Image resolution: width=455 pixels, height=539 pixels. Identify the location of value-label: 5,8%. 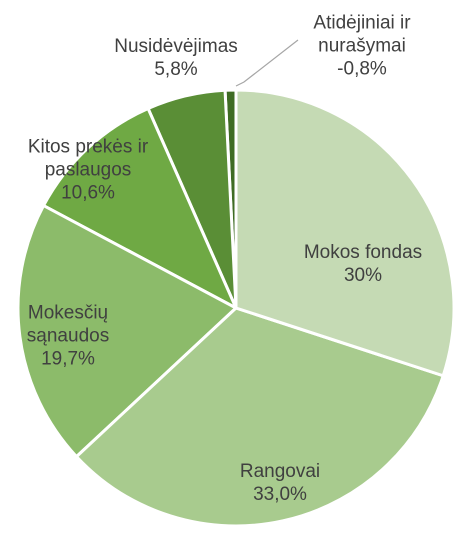
(176, 69).